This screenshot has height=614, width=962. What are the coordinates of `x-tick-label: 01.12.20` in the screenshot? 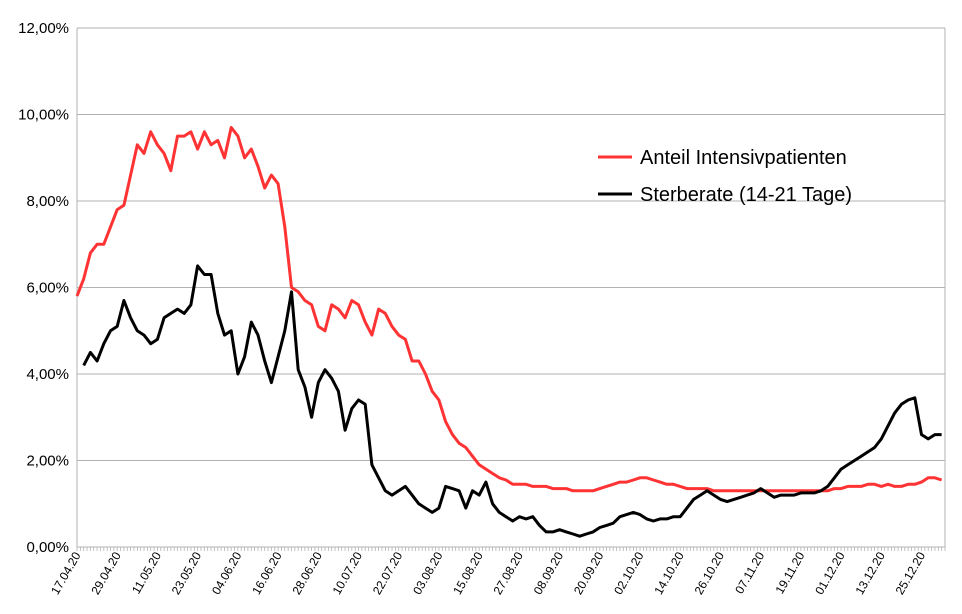 It's located at (830, 573).